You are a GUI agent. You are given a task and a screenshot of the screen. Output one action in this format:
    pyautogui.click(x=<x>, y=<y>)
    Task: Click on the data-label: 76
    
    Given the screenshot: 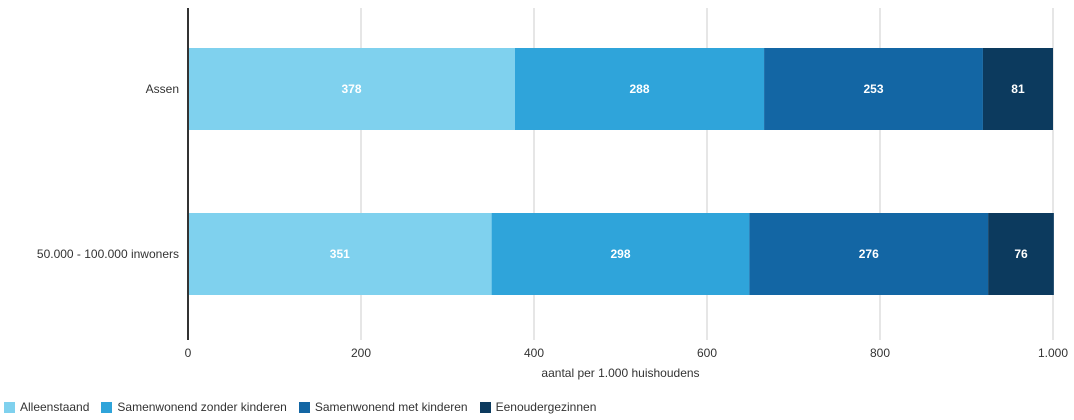 What is the action you would take?
    pyautogui.click(x=1021, y=254)
    